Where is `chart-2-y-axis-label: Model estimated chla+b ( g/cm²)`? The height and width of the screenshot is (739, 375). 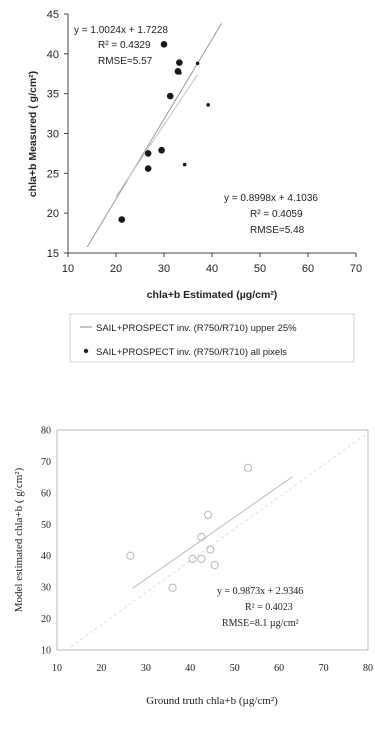
chart-2-y-axis-label: Model estimated chla+b ( g/cm²) is located at coordinates (19, 539).